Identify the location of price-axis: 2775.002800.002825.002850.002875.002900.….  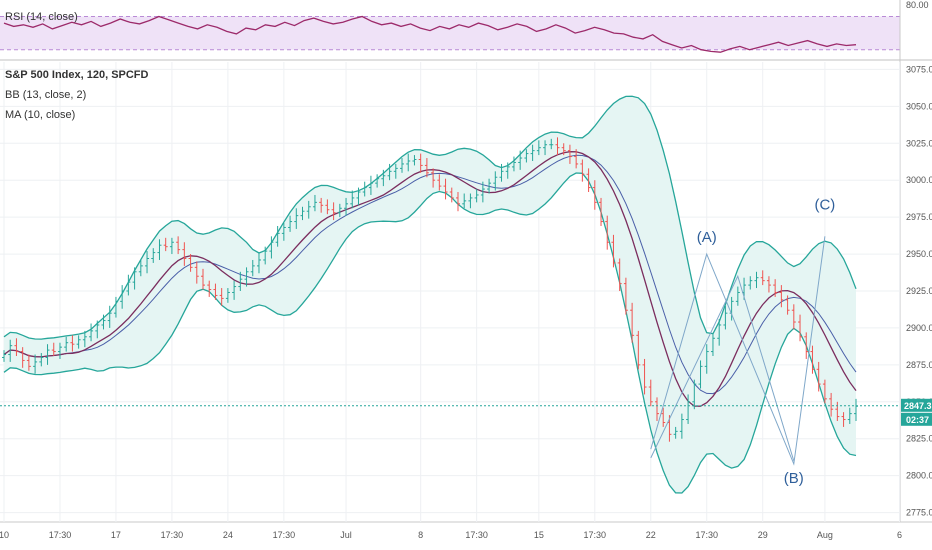
(919, 290).